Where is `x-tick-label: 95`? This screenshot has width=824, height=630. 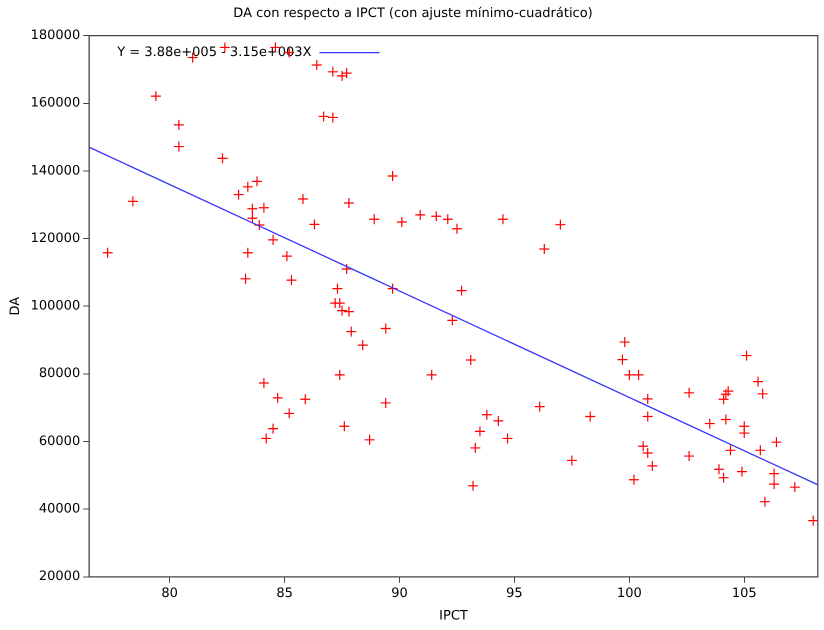
x-tick-label: 95 is located at coordinates (514, 593).